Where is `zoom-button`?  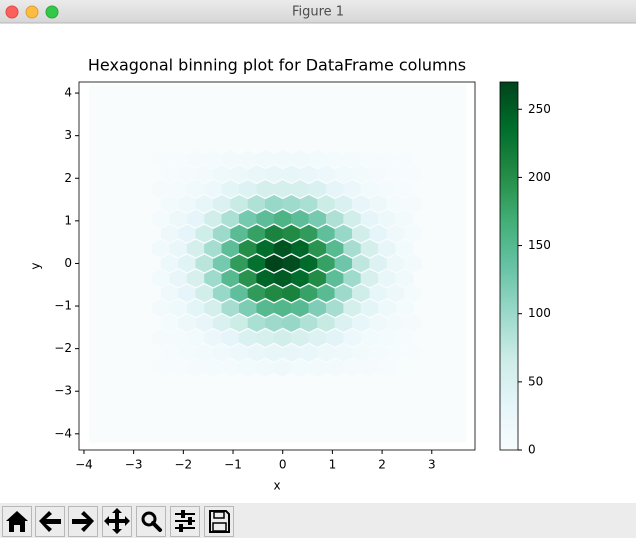
zoom-button is located at coordinates (52, 12).